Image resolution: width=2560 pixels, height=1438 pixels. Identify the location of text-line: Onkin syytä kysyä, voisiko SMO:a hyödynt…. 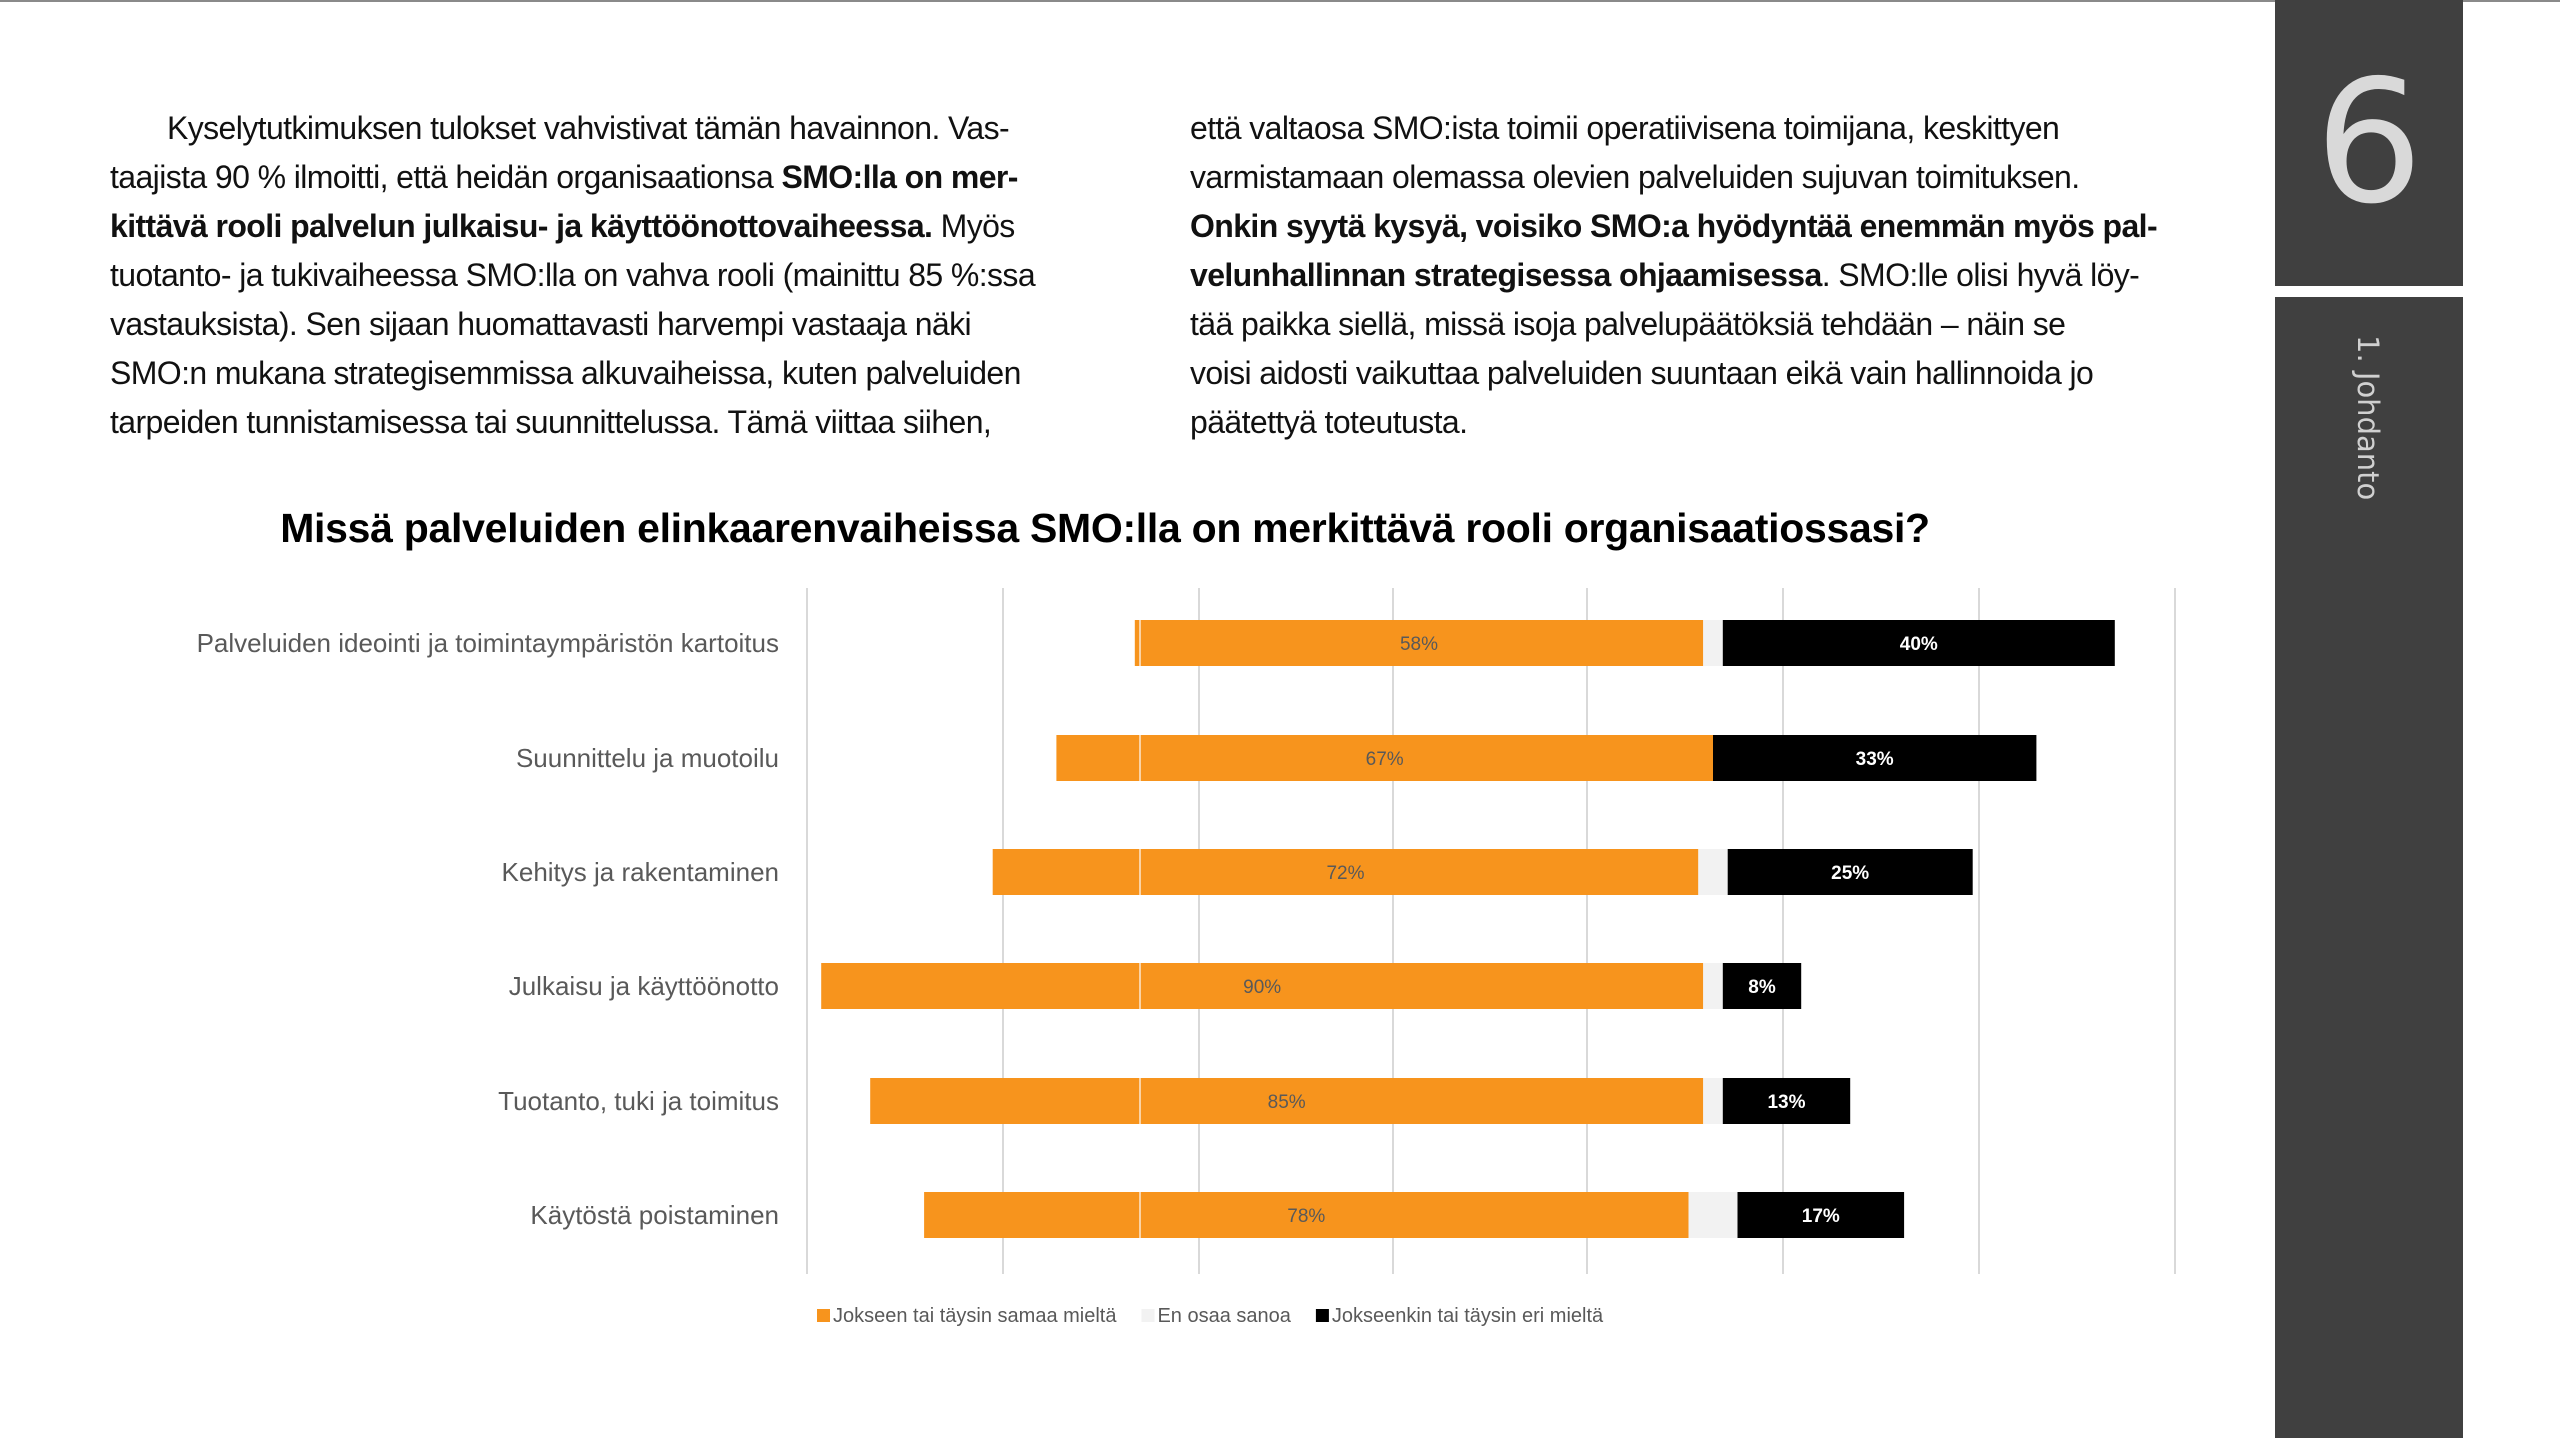
(1715, 226).